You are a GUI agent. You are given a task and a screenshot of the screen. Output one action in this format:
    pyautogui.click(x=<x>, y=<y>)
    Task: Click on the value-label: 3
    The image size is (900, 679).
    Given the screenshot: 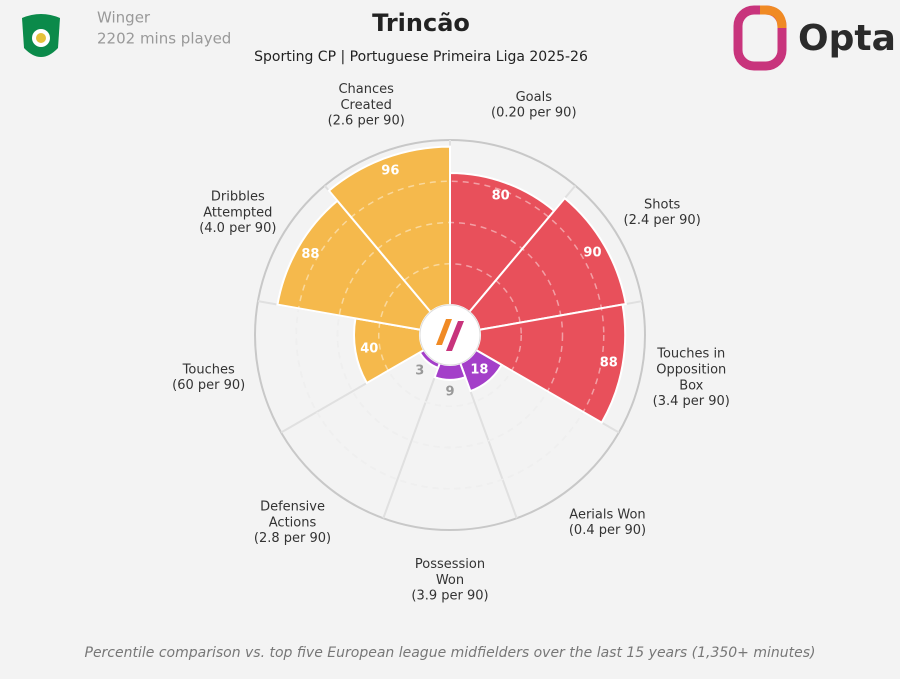 What is the action you would take?
    pyautogui.click(x=419, y=370)
    